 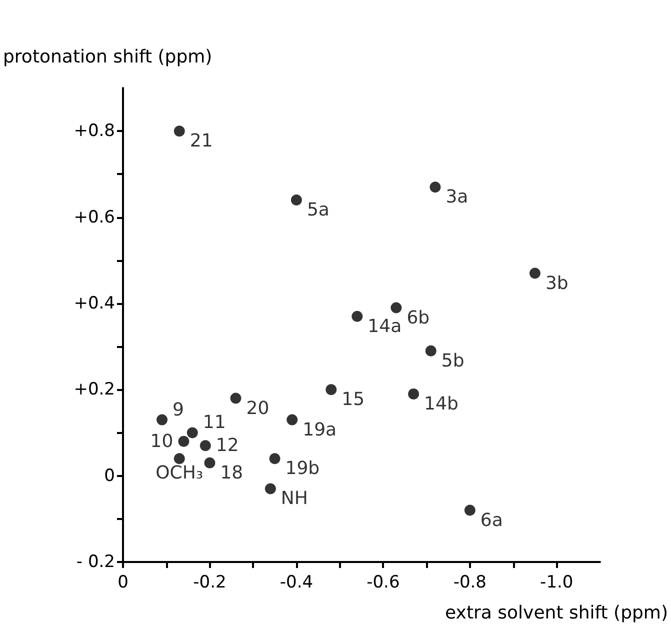 I want to click on series-label: 9, so click(x=178, y=409).